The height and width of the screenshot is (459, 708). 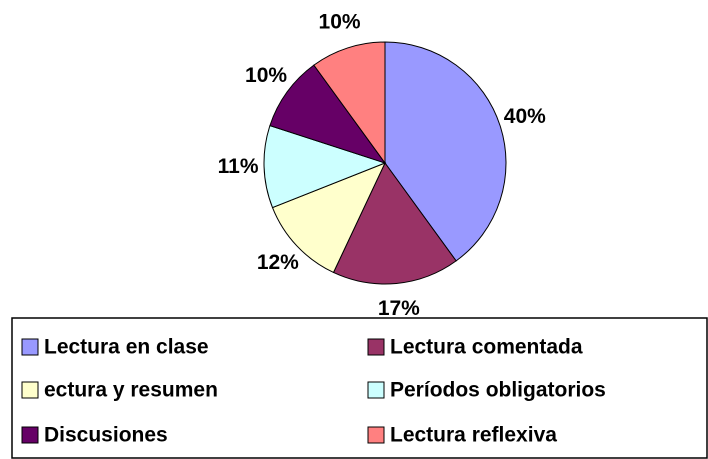 I want to click on legend-label: Discusiones, so click(x=106, y=435).